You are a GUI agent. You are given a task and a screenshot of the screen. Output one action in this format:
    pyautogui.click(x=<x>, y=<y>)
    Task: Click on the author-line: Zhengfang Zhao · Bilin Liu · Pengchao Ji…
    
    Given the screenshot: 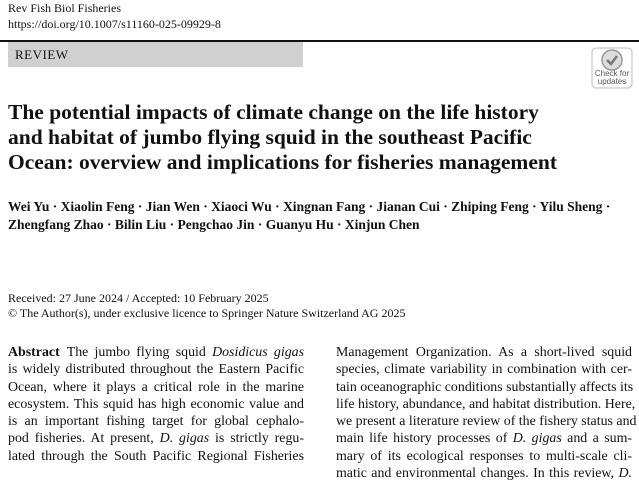 What is the action you would take?
    pyautogui.click(x=214, y=224)
    